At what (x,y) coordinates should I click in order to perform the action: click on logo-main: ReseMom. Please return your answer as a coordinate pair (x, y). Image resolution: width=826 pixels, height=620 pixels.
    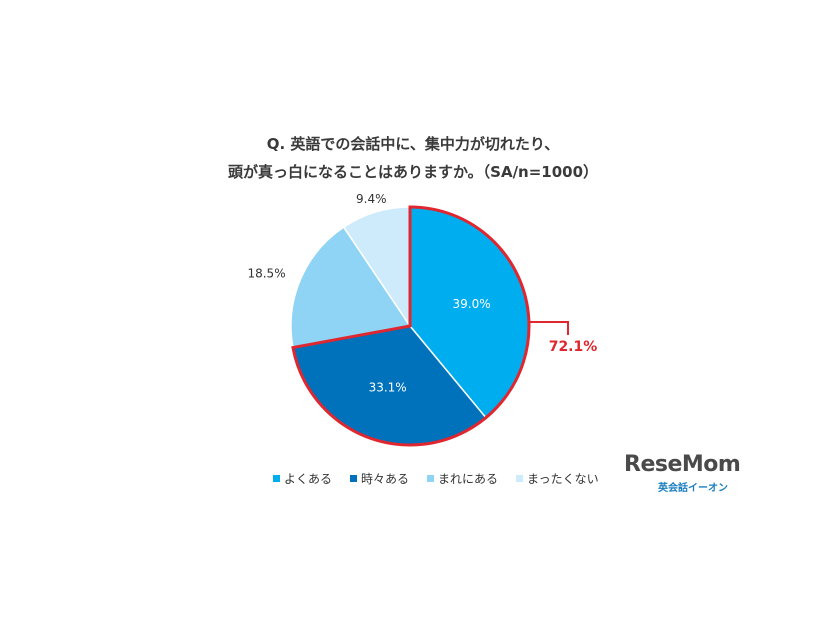
    Looking at the image, I should click on (682, 464).